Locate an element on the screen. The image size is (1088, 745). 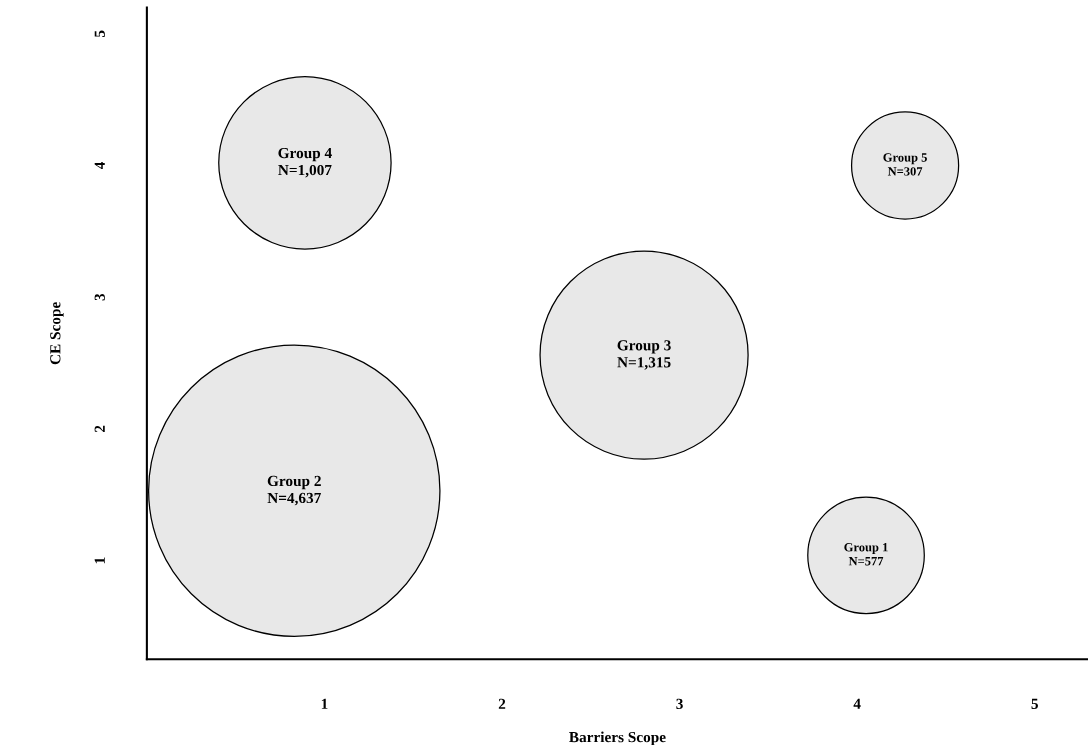
y-tick-label: 3 is located at coordinates (99, 297).